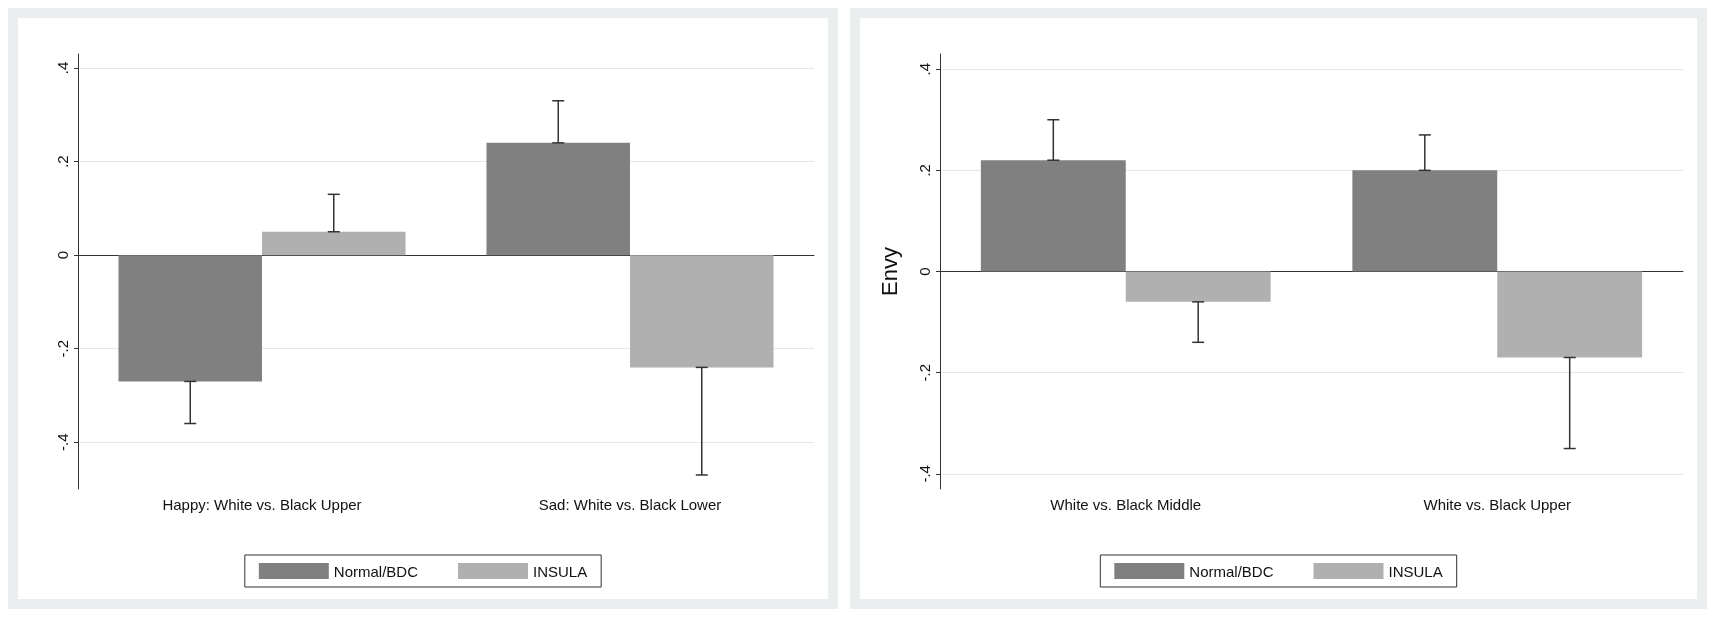 The height and width of the screenshot is (621, 1715). What do you see at coordinates (1497, 504) in the screenshot?
I see `x-tick-label: White vs. Black Upper` at bounding box center [1497, 504].